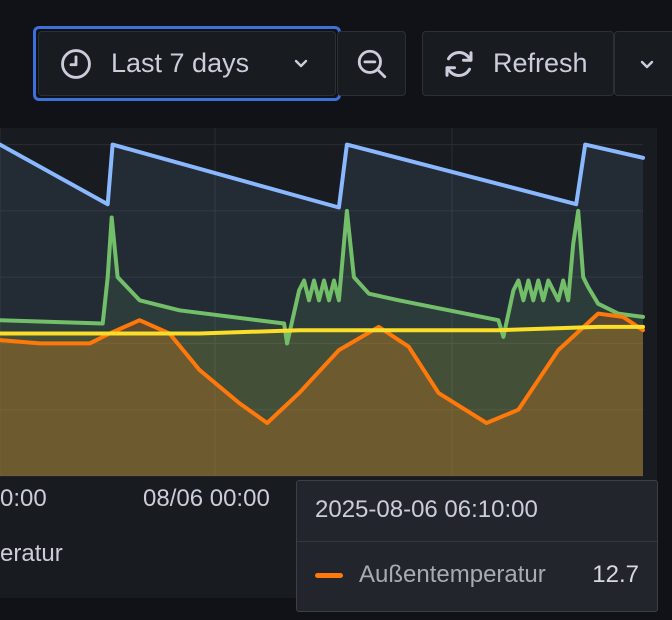 This screenshot has height=620, width=672. What do you see at coordinates (206, 498) in the screenshot?
I see `x-axis-tick: 08/06 00:00` at bounding box center [206, 498].